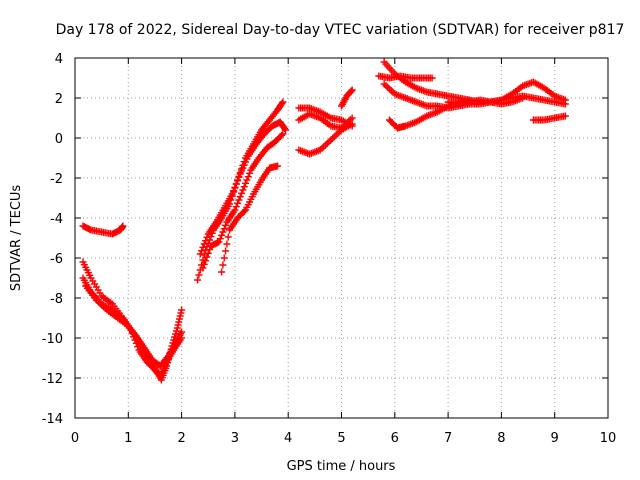  What do you see at coordinates (56, 299) in the screenshot?
I see `y-tick-label: -8` at bounding box center [56, 299].